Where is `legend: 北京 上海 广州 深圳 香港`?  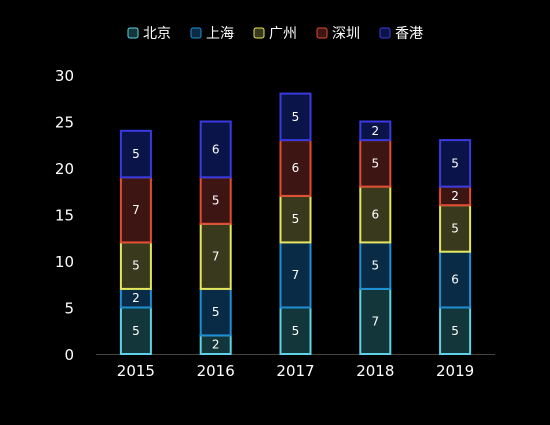
legend: 北京 上海 广州 深圳 香港 is located at coordinates (275, 34).